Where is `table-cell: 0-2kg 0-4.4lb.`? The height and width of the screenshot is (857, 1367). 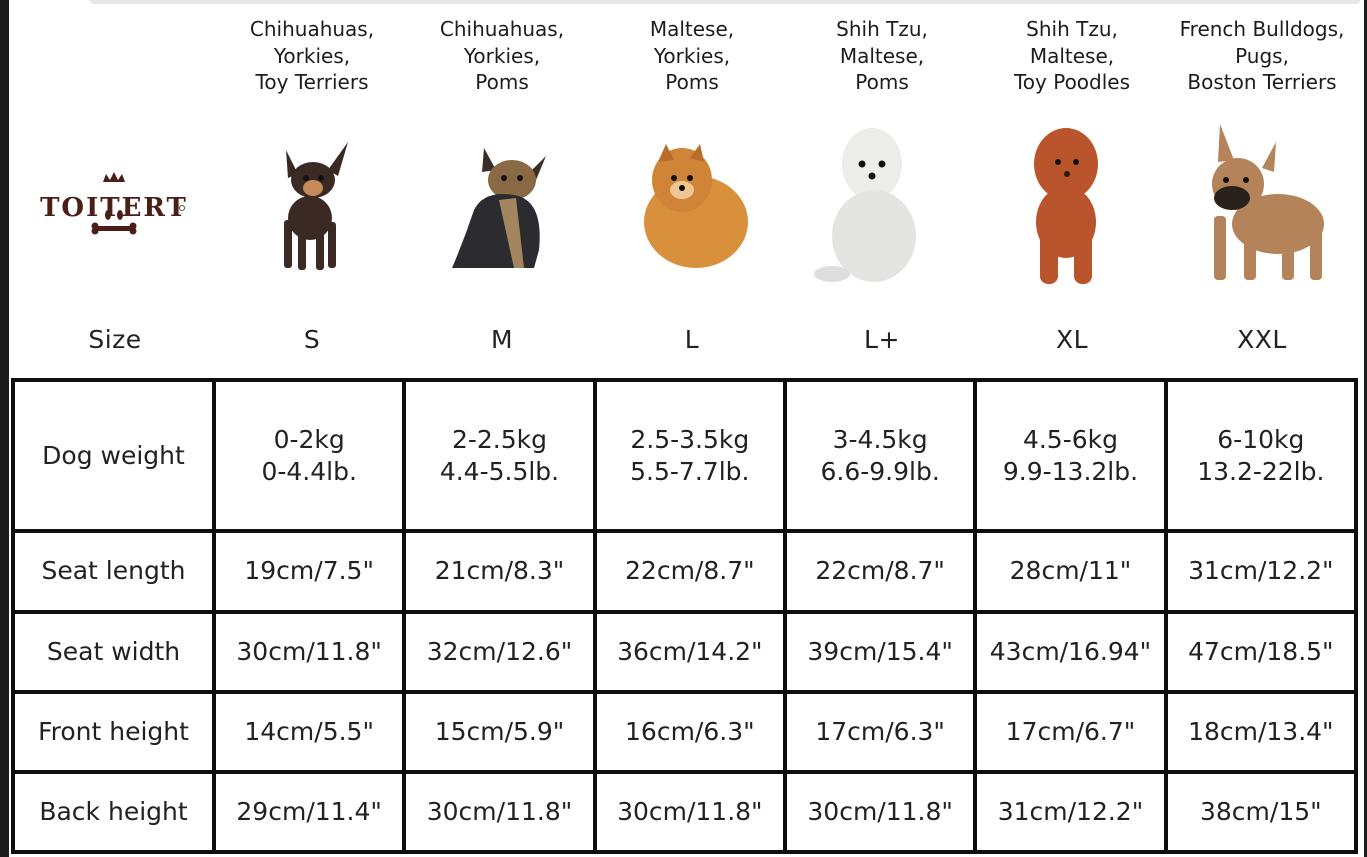 table-cell: 0-2kg 0-4.4lb. is located at coordinates (309, 455).